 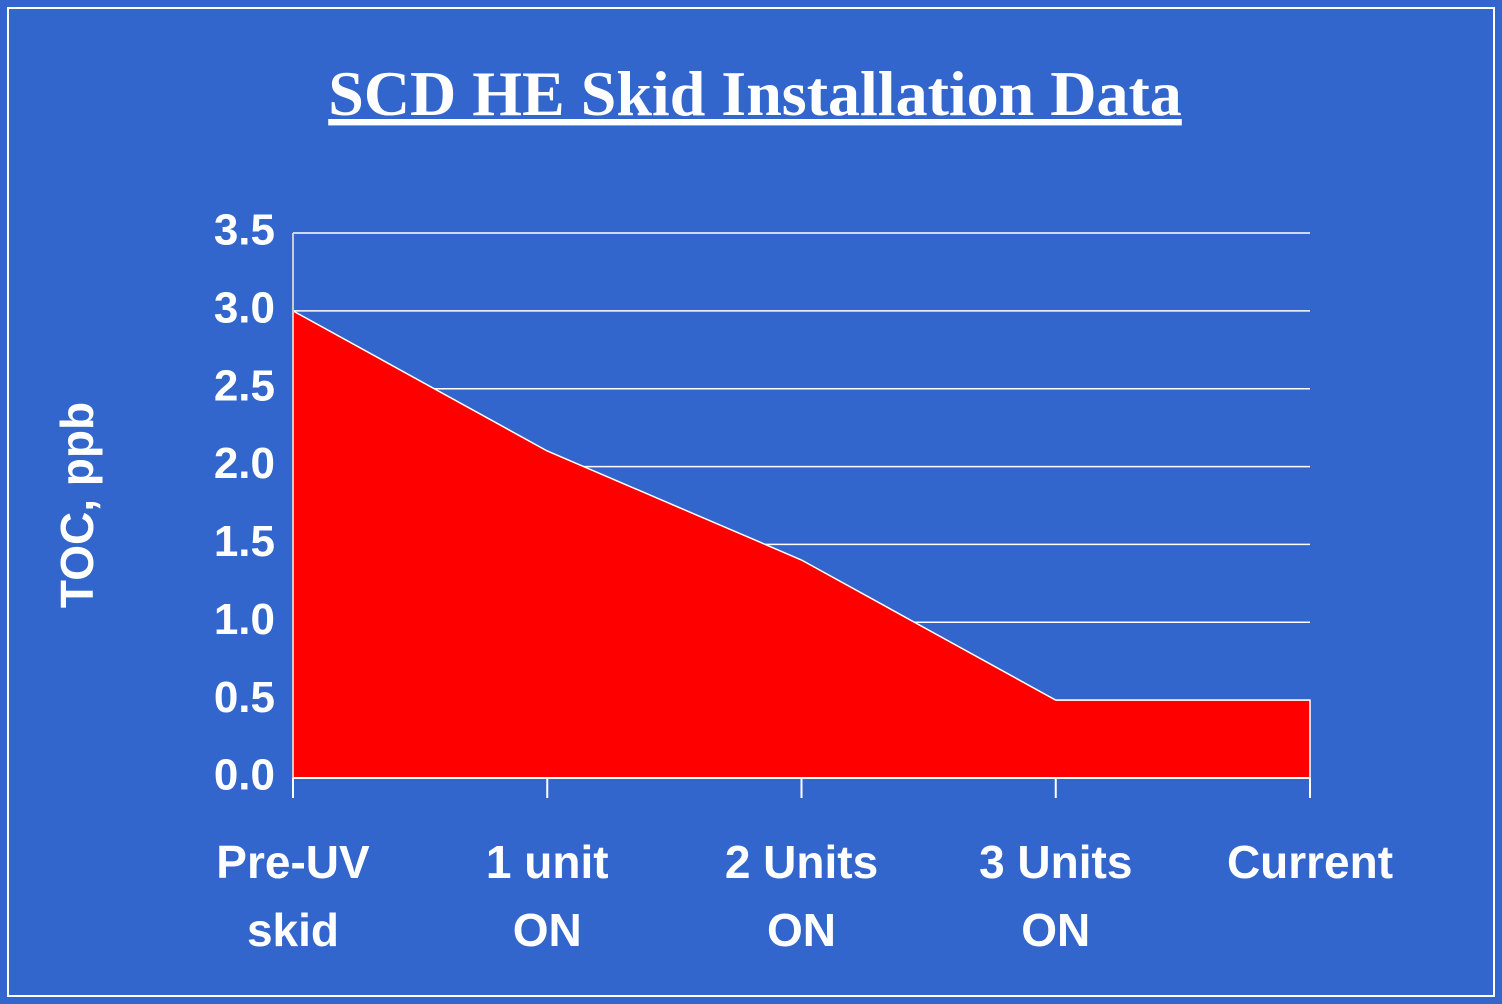 What do you see at coordinates (801, 896) in the screenshot?
I see `x-tick-label: 2 Units ON` at bounding box center [801, 896].